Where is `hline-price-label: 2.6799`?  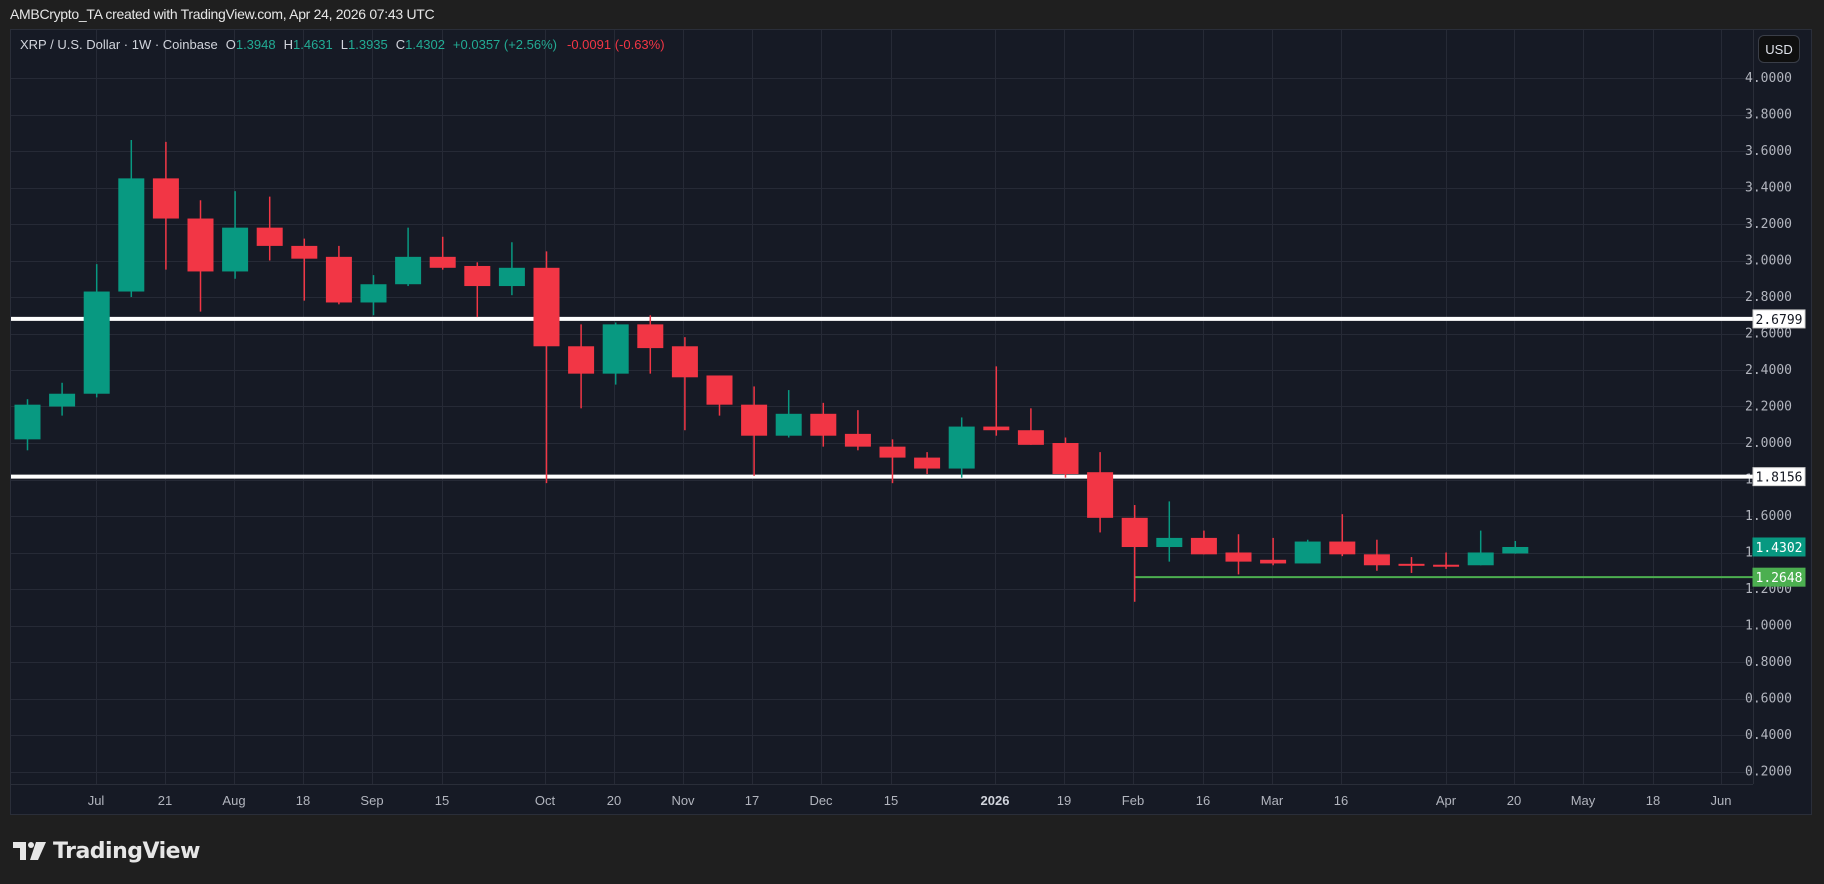 hline-price-label: 2.6799 is located at coordinates (1779, 319).